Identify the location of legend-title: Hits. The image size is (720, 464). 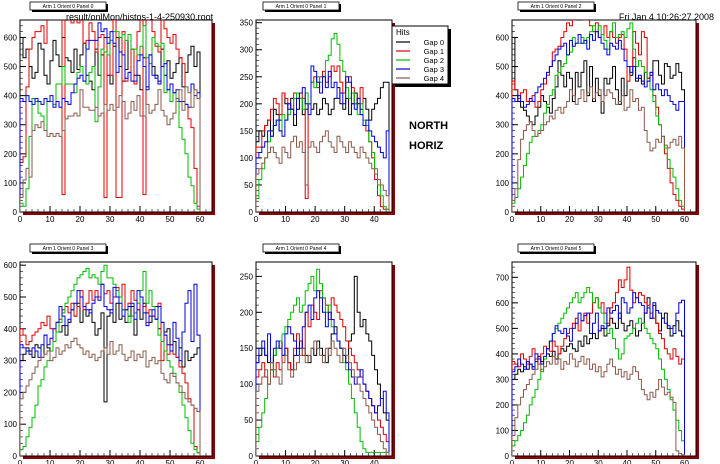
(403, 32).